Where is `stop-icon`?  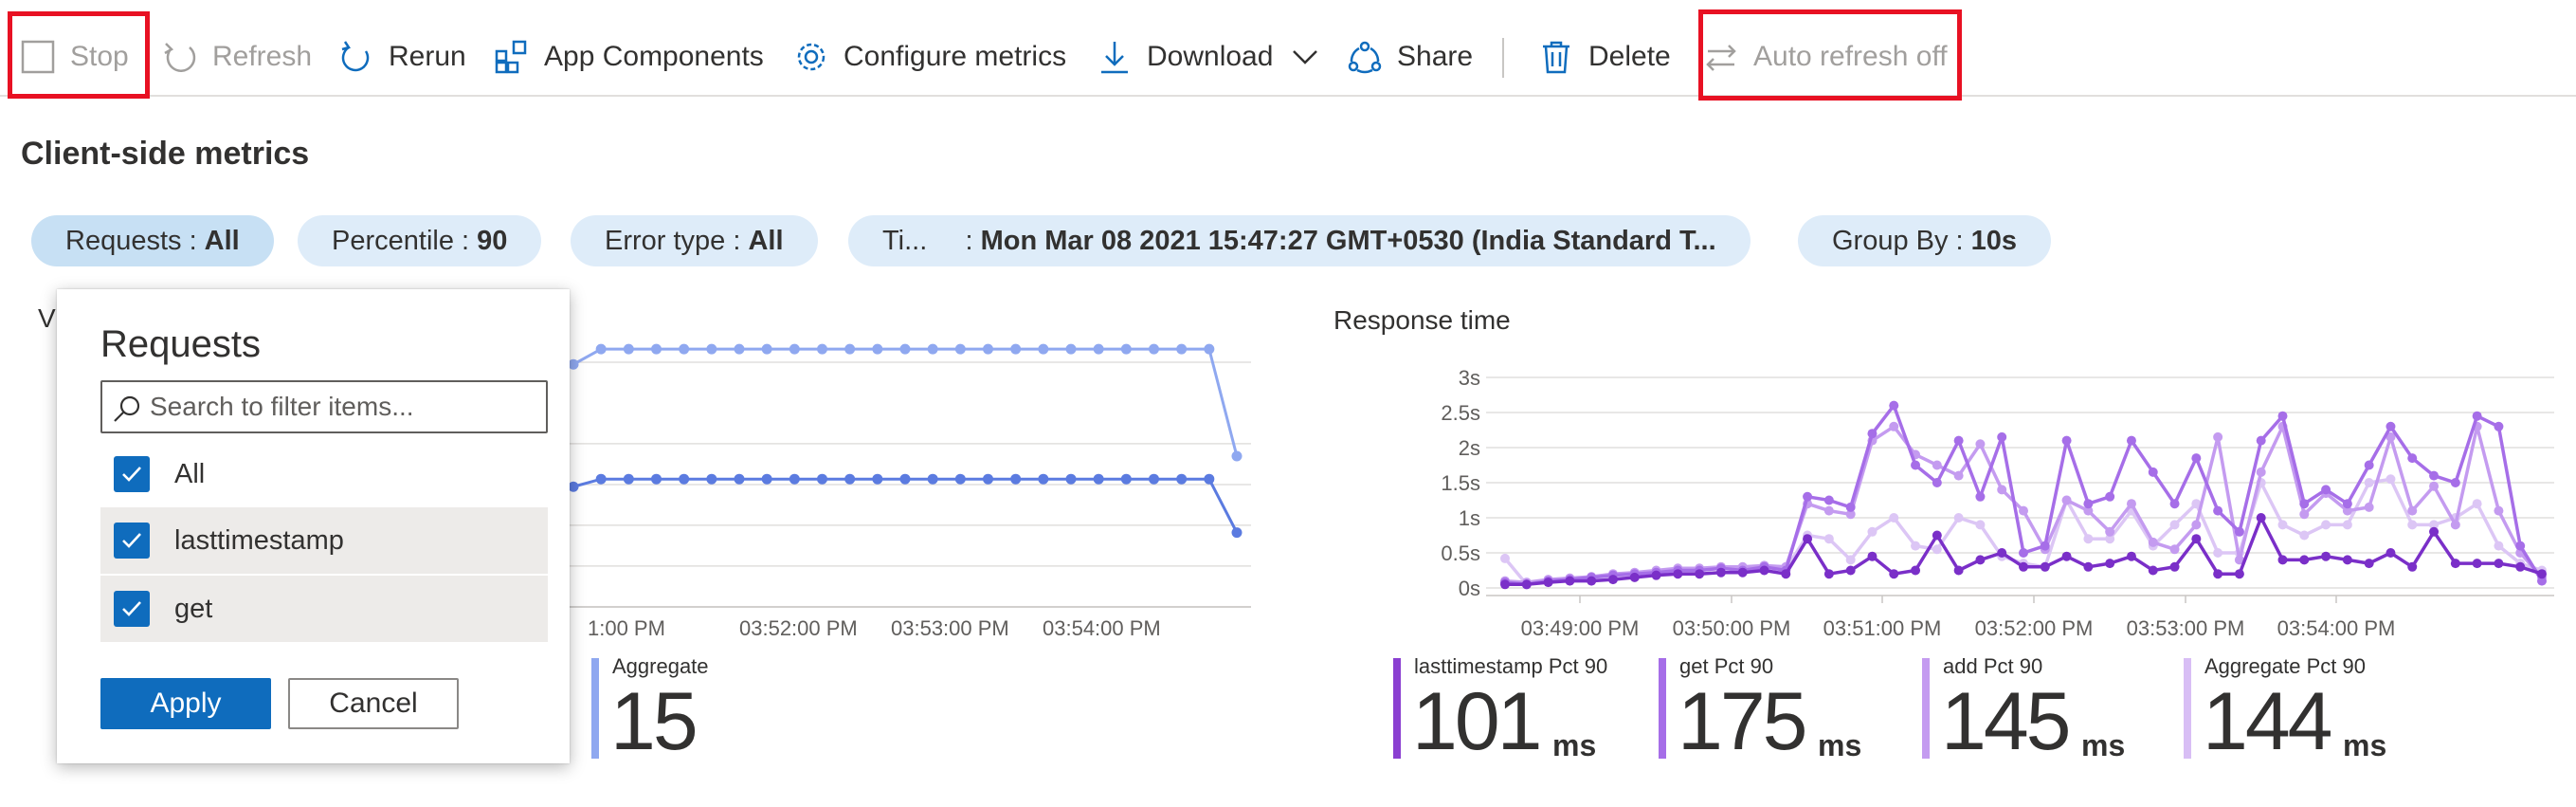 stop-icon is located at coordinates (38, 57).